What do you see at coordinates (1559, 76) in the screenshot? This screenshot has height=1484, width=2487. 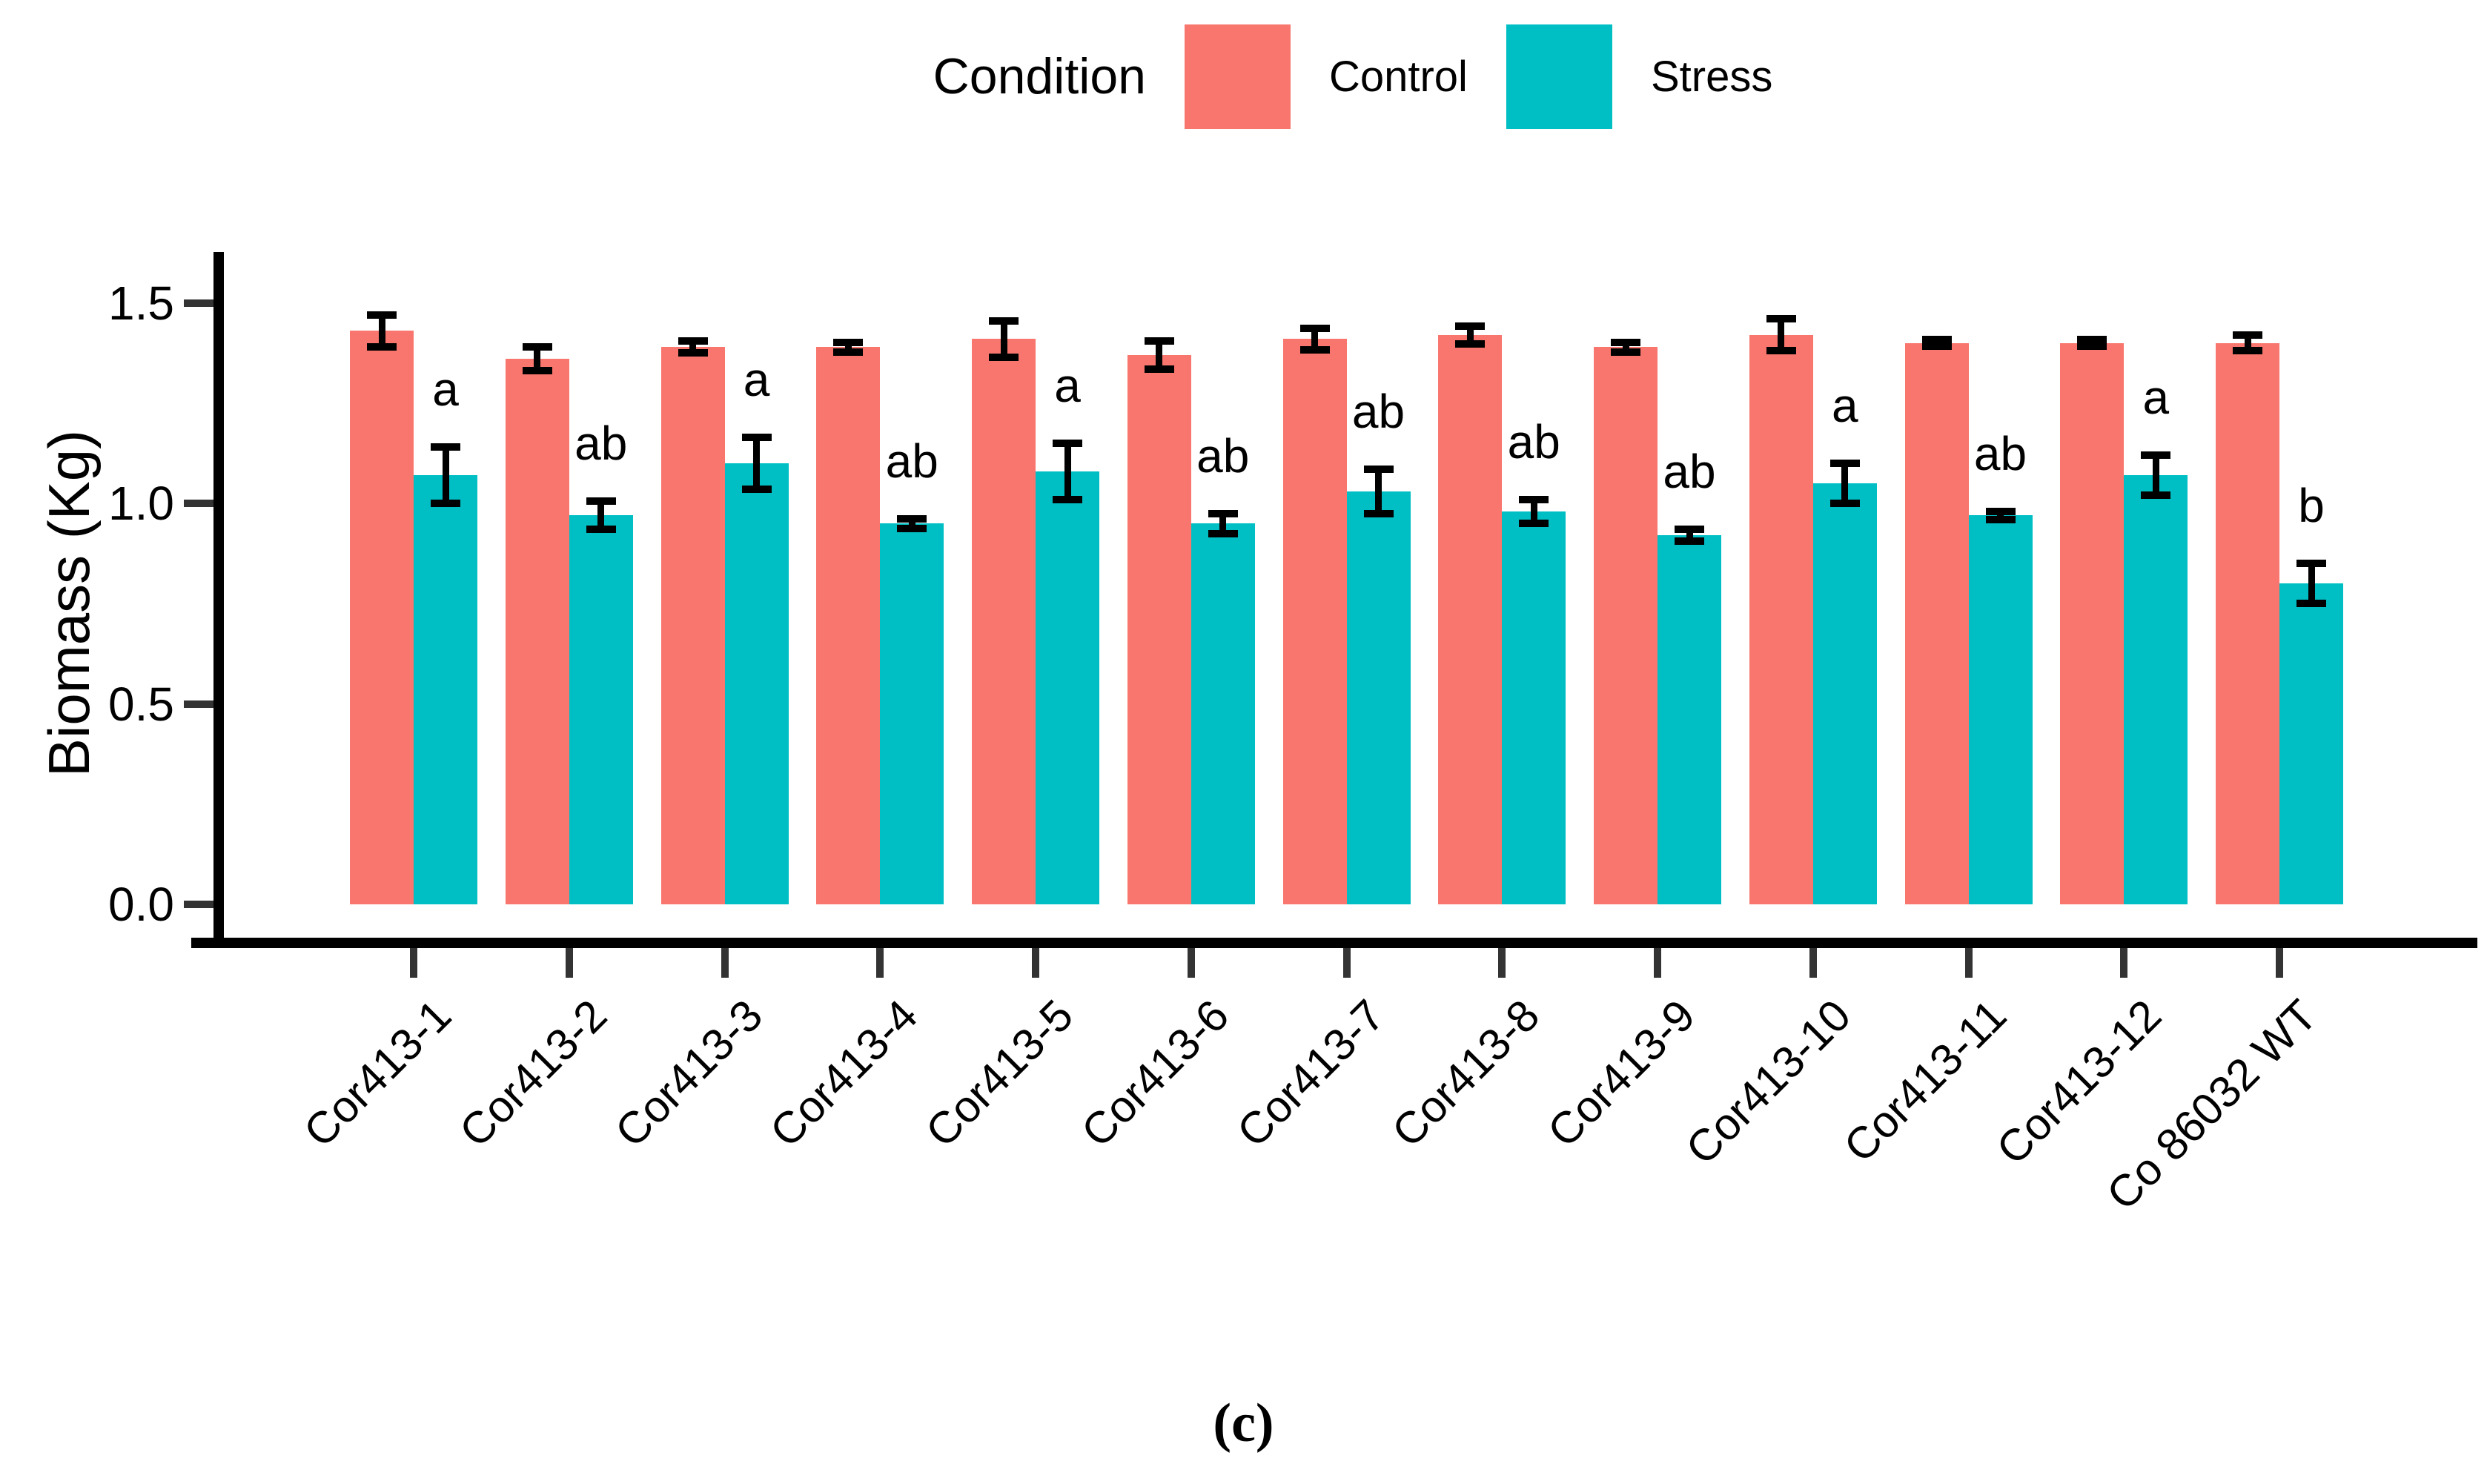 I see `legend-swatch-stress` at bounding box center [1559, 76].